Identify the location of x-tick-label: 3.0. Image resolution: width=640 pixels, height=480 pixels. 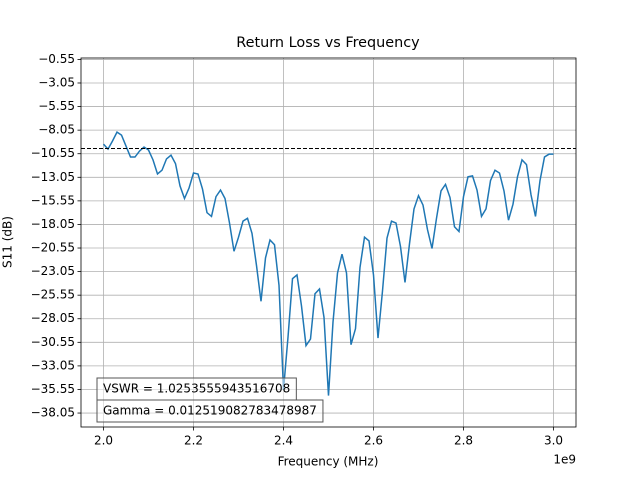
(553, 441).